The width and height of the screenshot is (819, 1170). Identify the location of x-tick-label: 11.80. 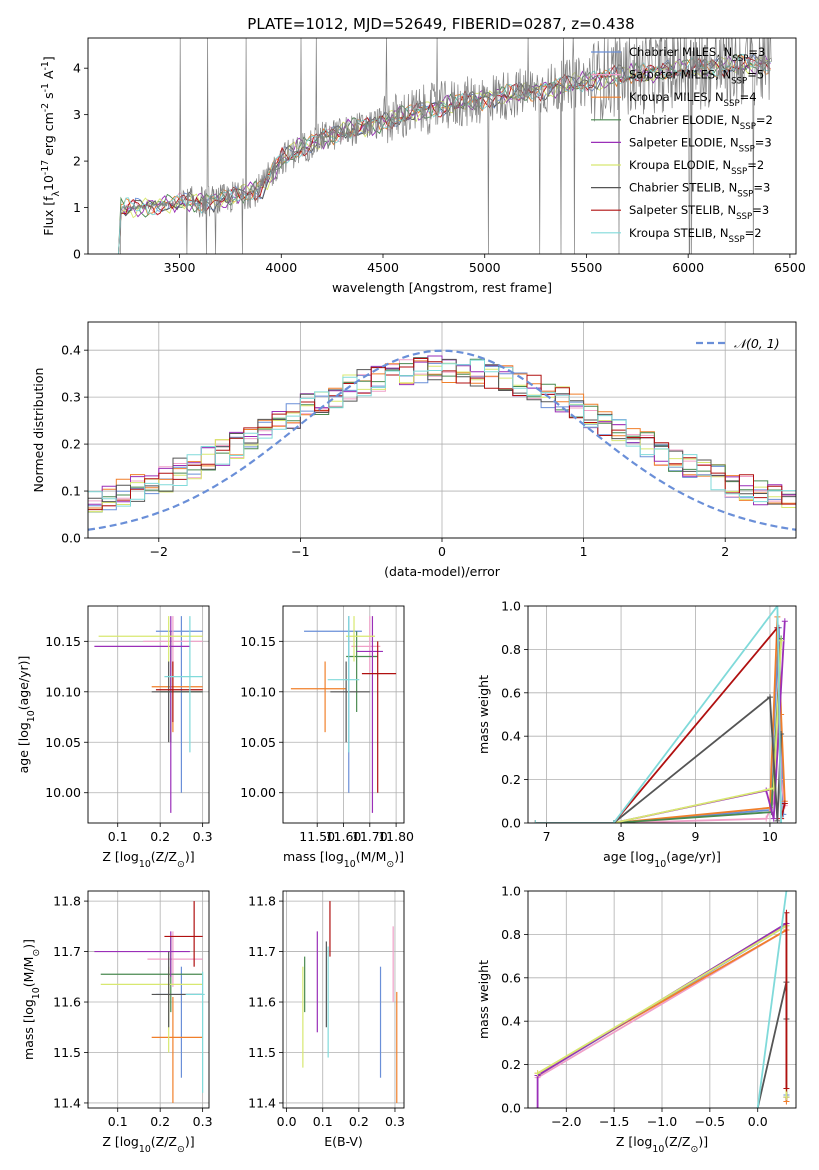
(396, 836).